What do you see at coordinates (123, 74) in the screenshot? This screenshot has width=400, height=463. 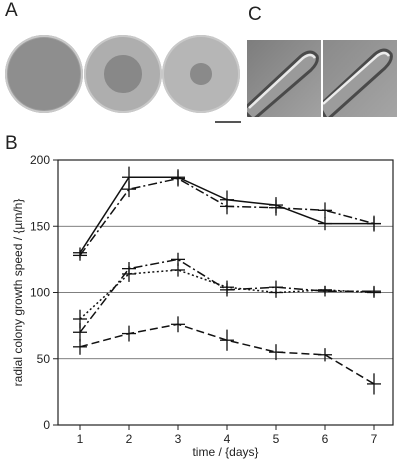 I see `plate-2-colony` at bounding box center [123, 74].